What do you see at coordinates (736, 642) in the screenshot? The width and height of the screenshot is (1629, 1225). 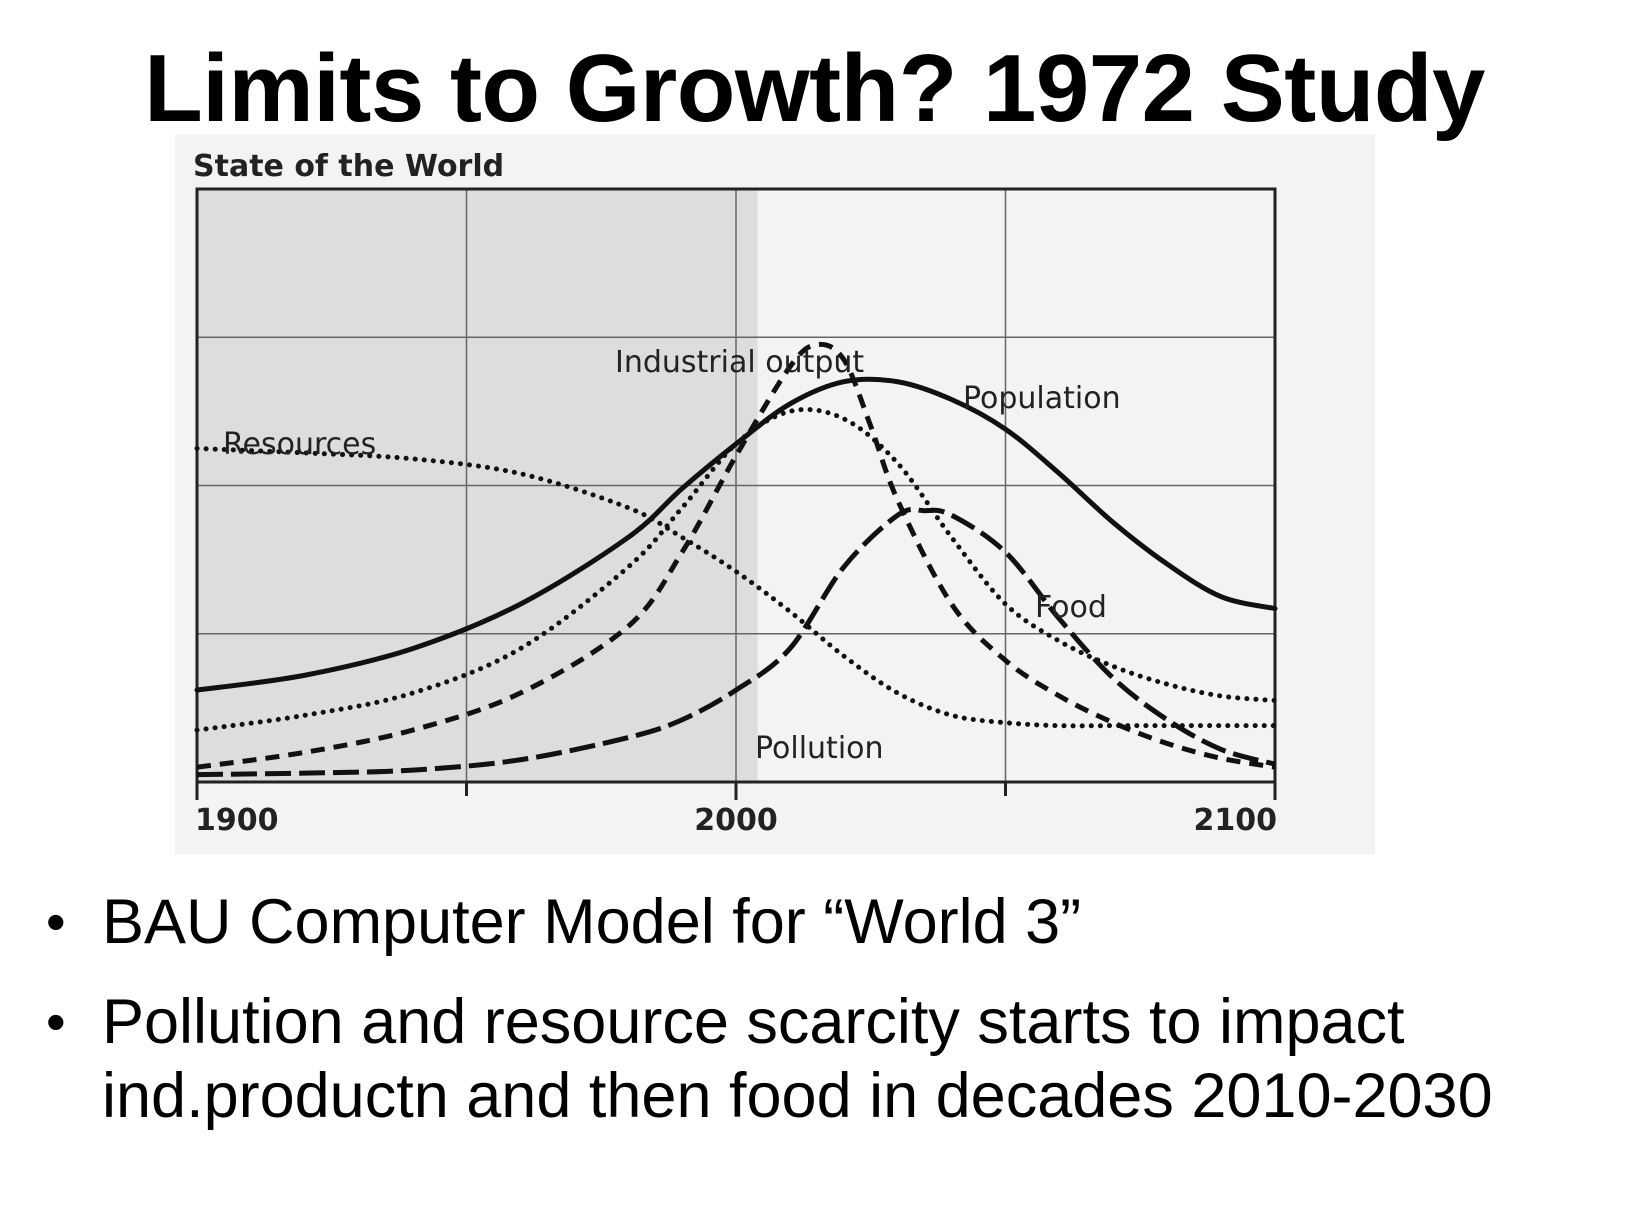 I see `series-line-pollution` at bounding box center [736, 642].